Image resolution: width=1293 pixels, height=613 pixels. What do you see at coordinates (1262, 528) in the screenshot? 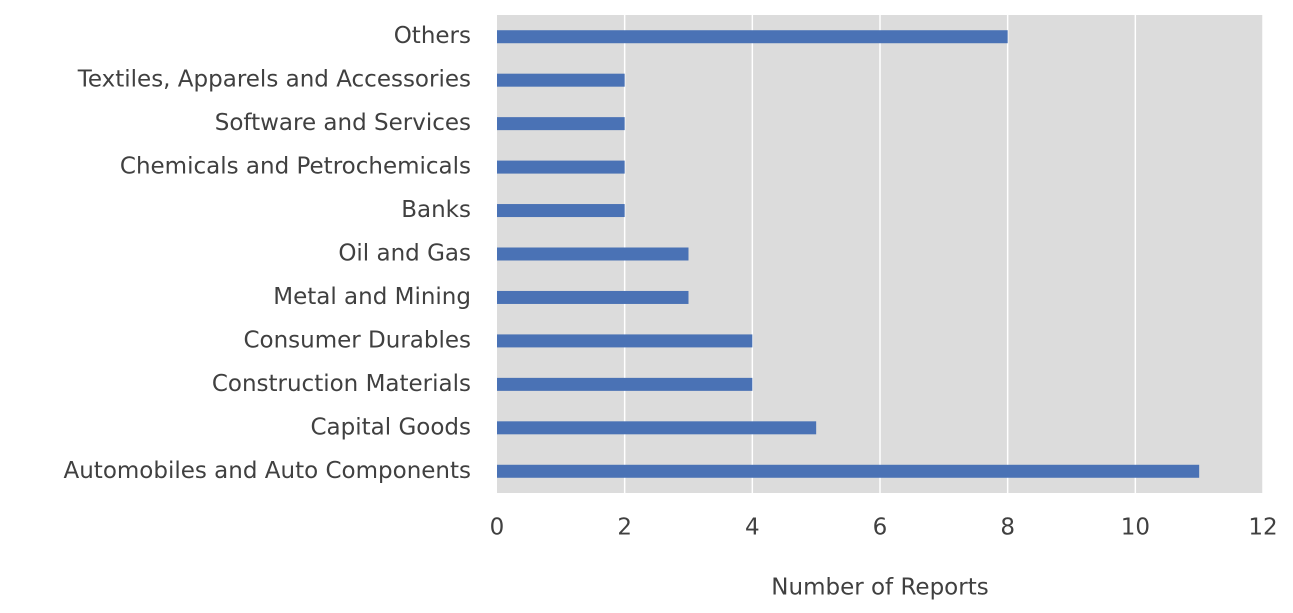
I see `x-tick-label: 12` at bounding box center [1262, 528].